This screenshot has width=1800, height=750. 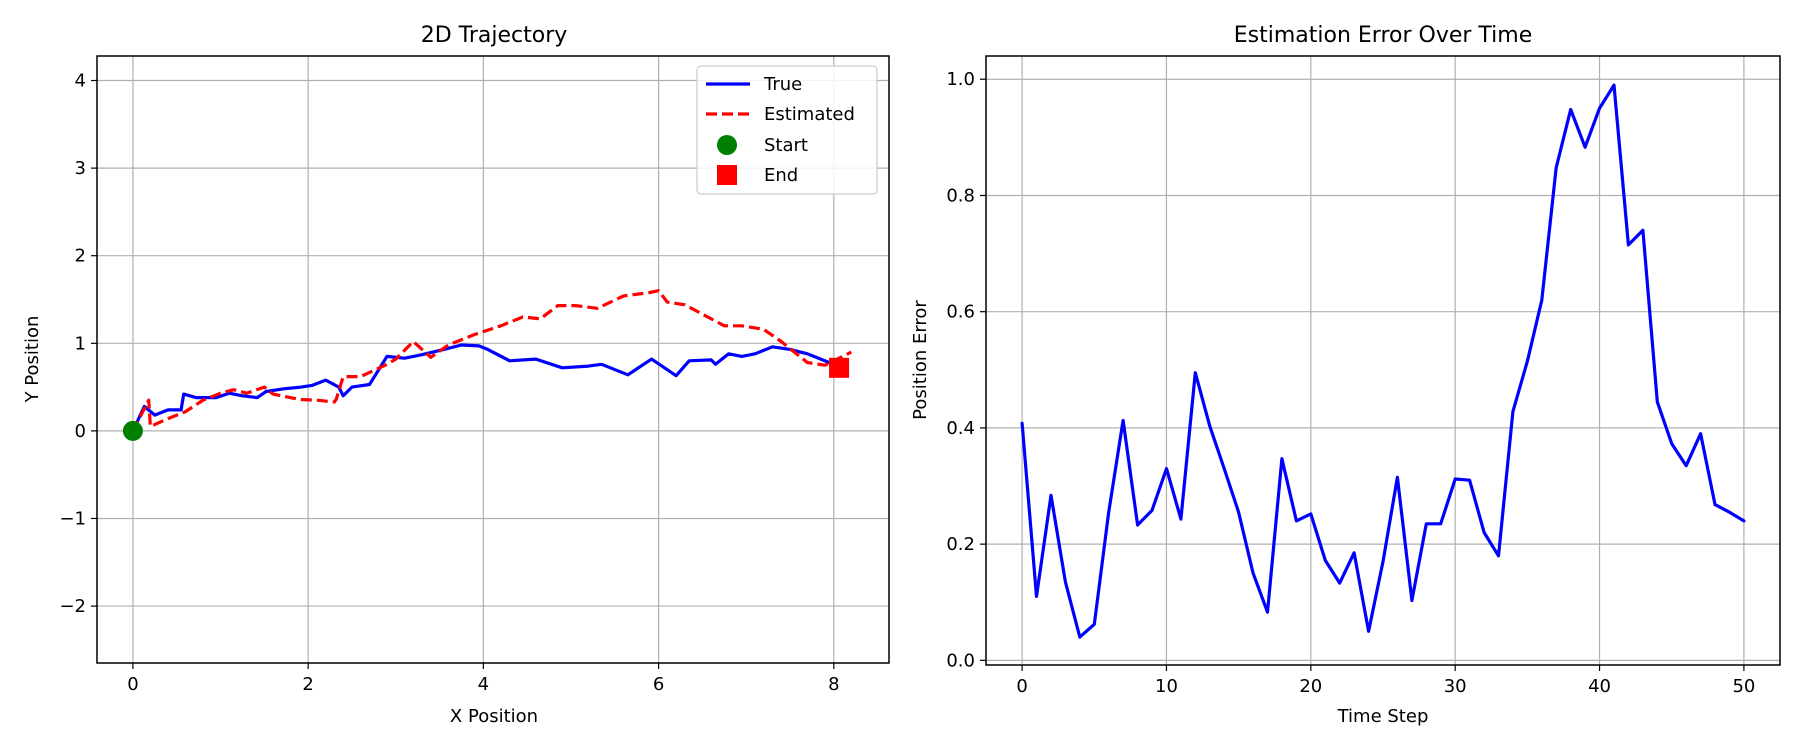 What do you see at coordinates (483, 684) in the screenshot?
I see `x-tick-label: 4` at bounding box center [483, 684].